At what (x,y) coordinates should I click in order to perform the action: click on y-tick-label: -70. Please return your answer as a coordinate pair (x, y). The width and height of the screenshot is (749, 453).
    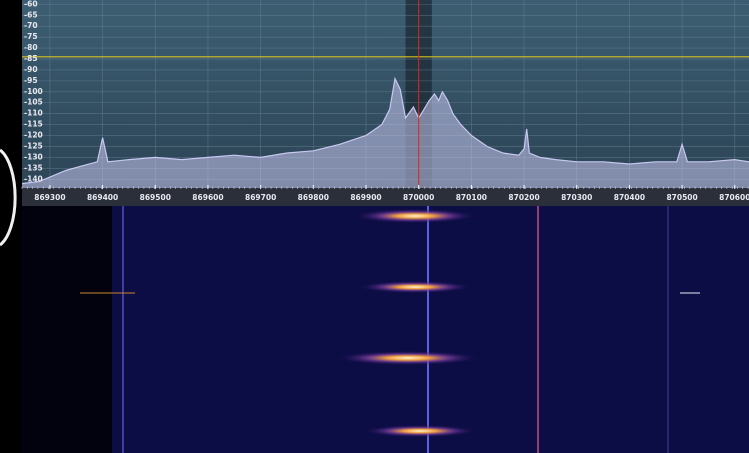
    Looking at the image, I should click on (31, 25).